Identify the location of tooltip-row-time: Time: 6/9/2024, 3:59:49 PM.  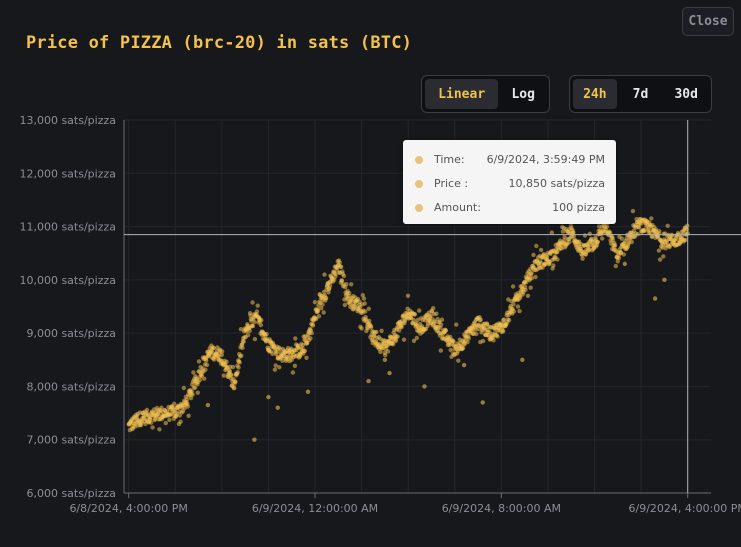
(509, 160).